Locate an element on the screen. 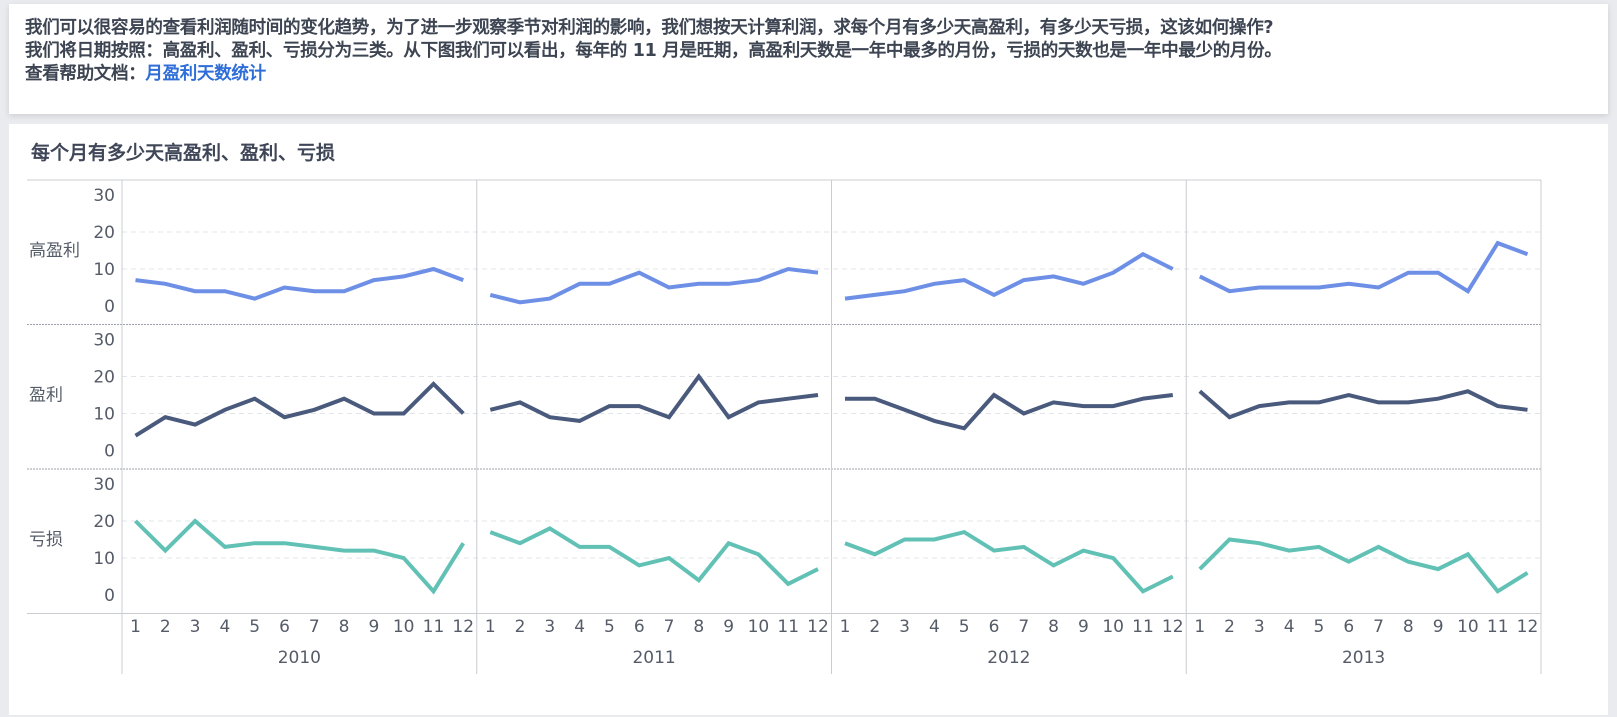 The image size is (1617, 717). series-line-1-2013 is located at coordinates (1363, 404).